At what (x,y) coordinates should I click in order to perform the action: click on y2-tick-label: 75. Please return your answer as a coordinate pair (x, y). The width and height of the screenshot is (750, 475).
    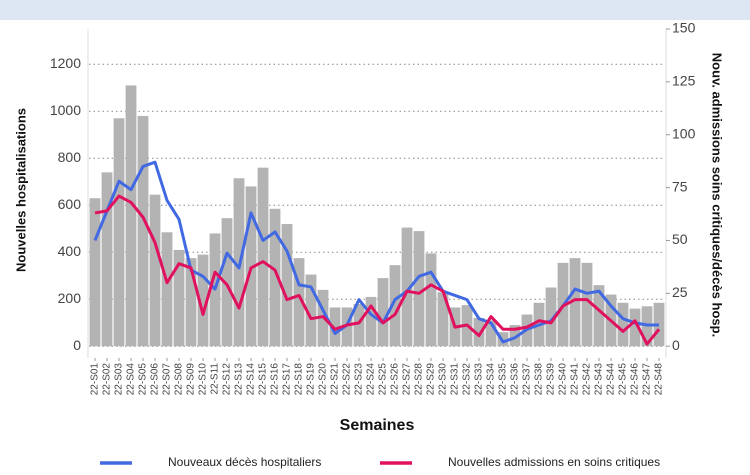
    Looking at the image, I should click on (680, 186).